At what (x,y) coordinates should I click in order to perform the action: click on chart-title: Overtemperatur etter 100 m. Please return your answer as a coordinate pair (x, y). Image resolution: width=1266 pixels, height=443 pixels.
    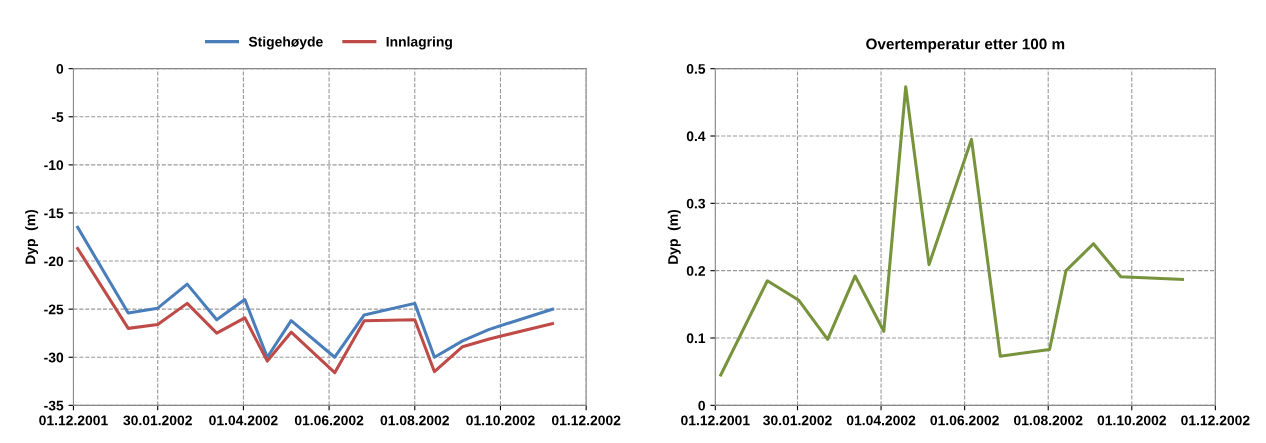
    Looking at the image, I should click on (965, 45).